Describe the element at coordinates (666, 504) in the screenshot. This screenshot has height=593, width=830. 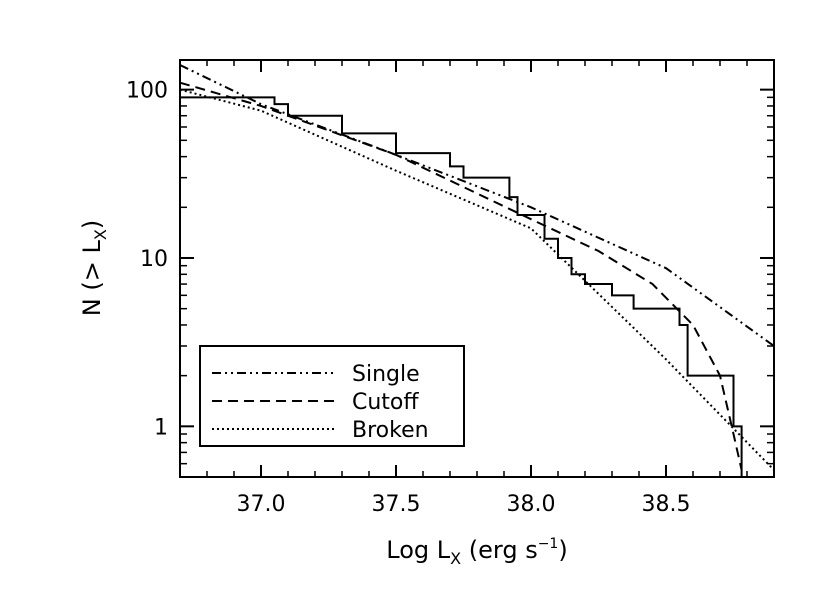
I see `x-tick-label: 38.5` at that location.